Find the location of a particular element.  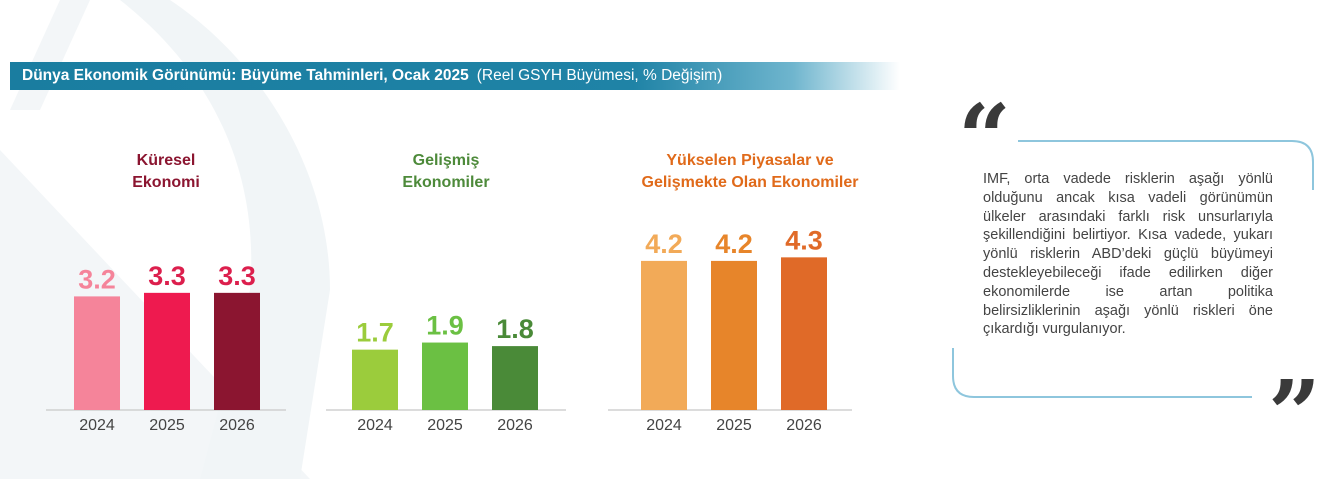

chart-svg: 4.2 2024 4.2 2025 4.3 2026 is located at coordinates (730, 329).